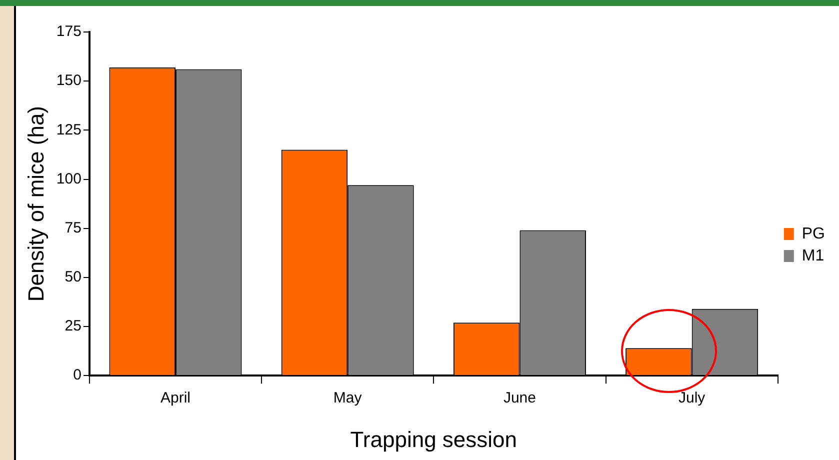 The image size is (839, 460). Describe the element at coordinates (814, 233) in the screenshot. I see `legend-label: PG` at that location.